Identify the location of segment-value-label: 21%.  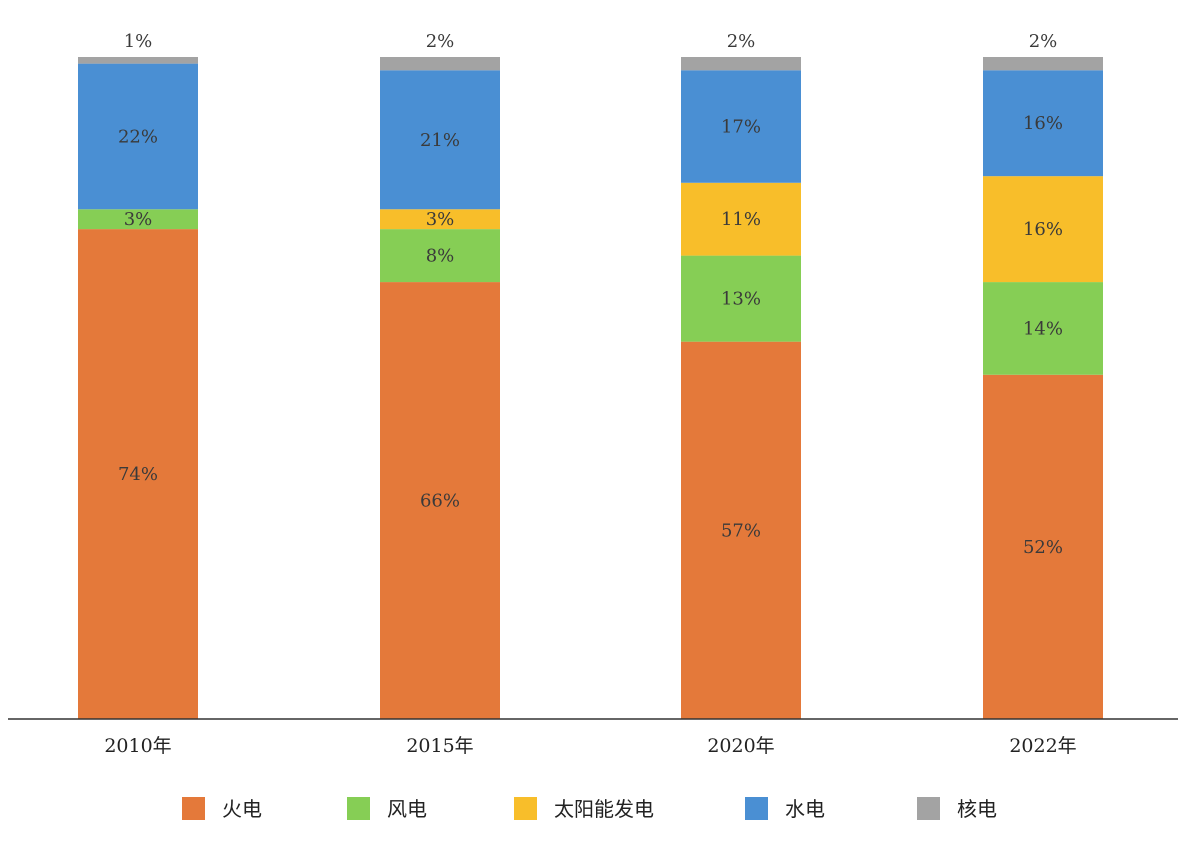
(440, 140).